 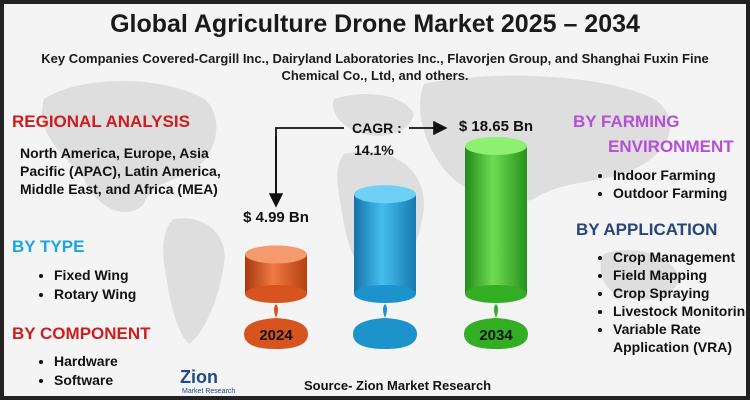 I want to click on by-type-list: Fixed Wing Rotary Wing, so click(x=85, y=285).